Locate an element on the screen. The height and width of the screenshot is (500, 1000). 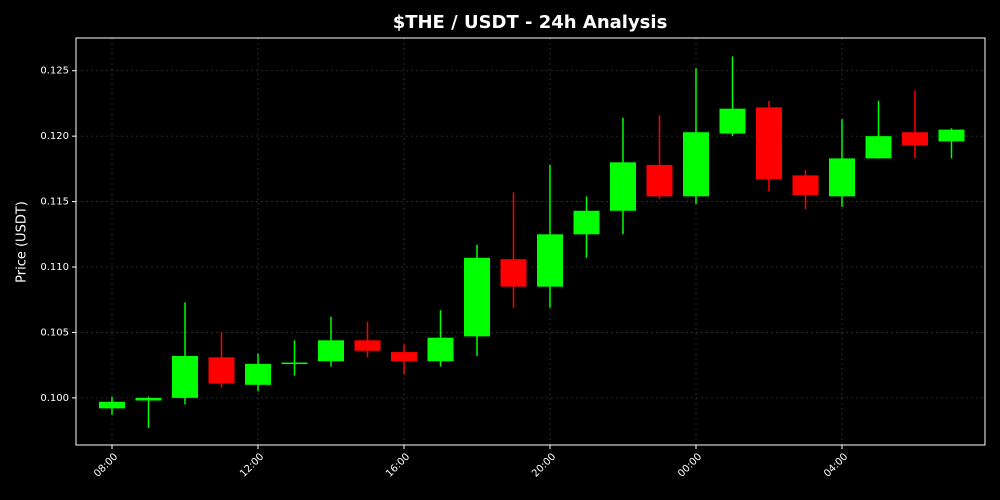
chart-title: $THE / USDT - 24h Analysis is located at coordinates (530, 22).